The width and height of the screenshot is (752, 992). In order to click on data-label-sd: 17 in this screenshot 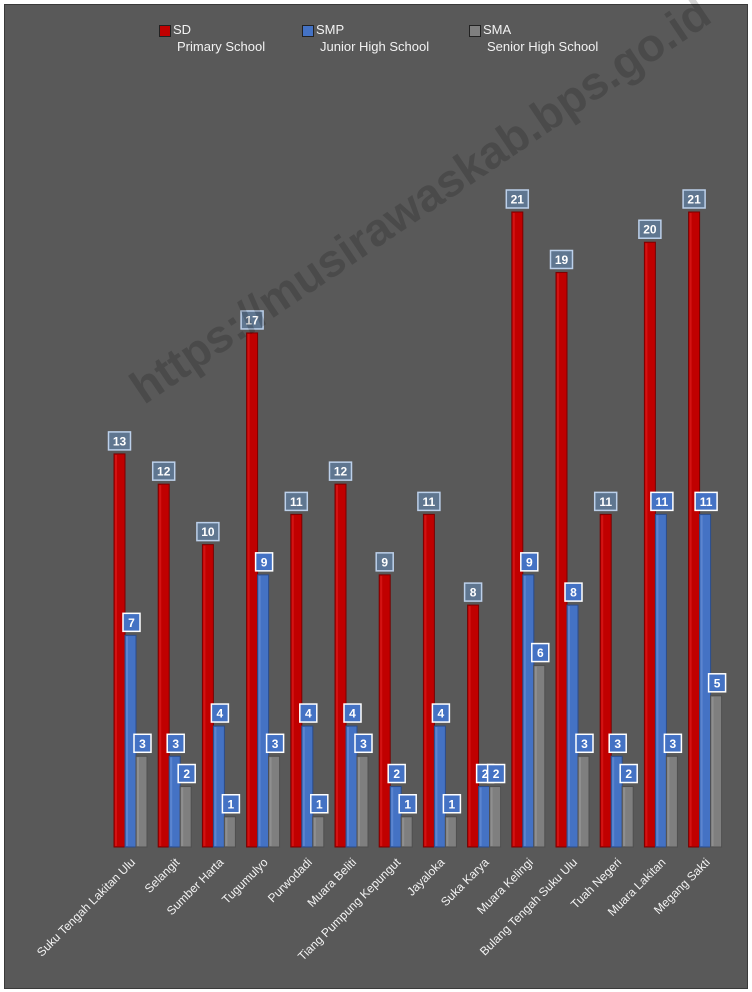, I will do `click(252, 320)`.